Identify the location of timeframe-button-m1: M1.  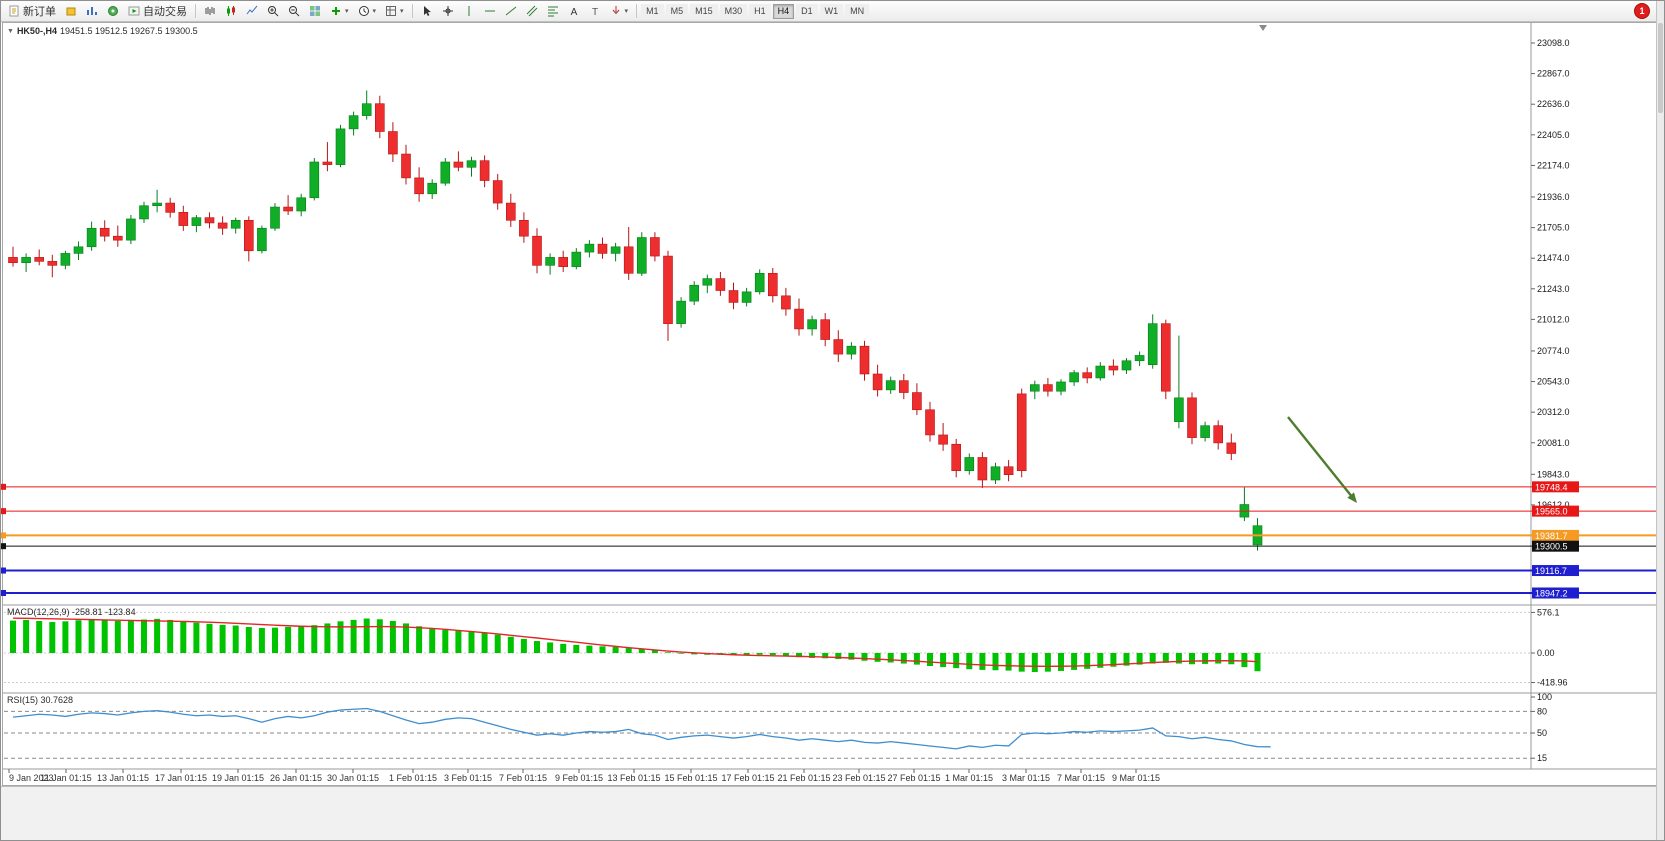
(652, 11).